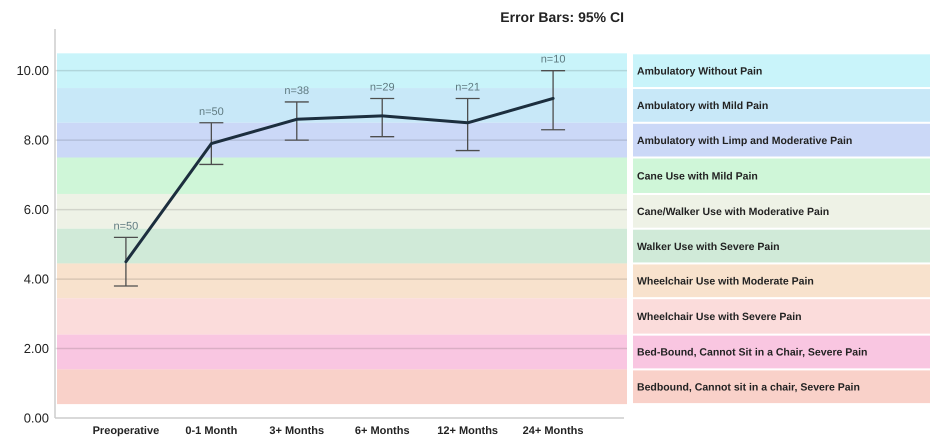 This screenshot has width=933, height=442. I want to click on x-tick-label: 0-1 Month, so click(211, 431).